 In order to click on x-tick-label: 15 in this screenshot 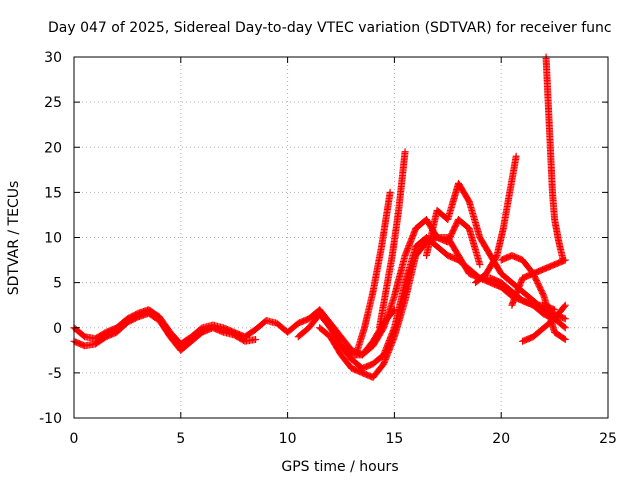, I will do `click(394, 439)`.